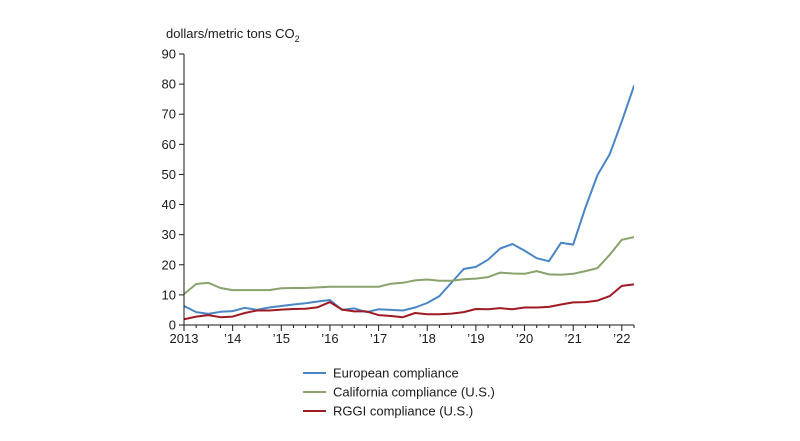  What do you see at coordinates (184, 338) in the screenshot?
I see `x-tick-label: 2013` at bounding box center [184, 338].